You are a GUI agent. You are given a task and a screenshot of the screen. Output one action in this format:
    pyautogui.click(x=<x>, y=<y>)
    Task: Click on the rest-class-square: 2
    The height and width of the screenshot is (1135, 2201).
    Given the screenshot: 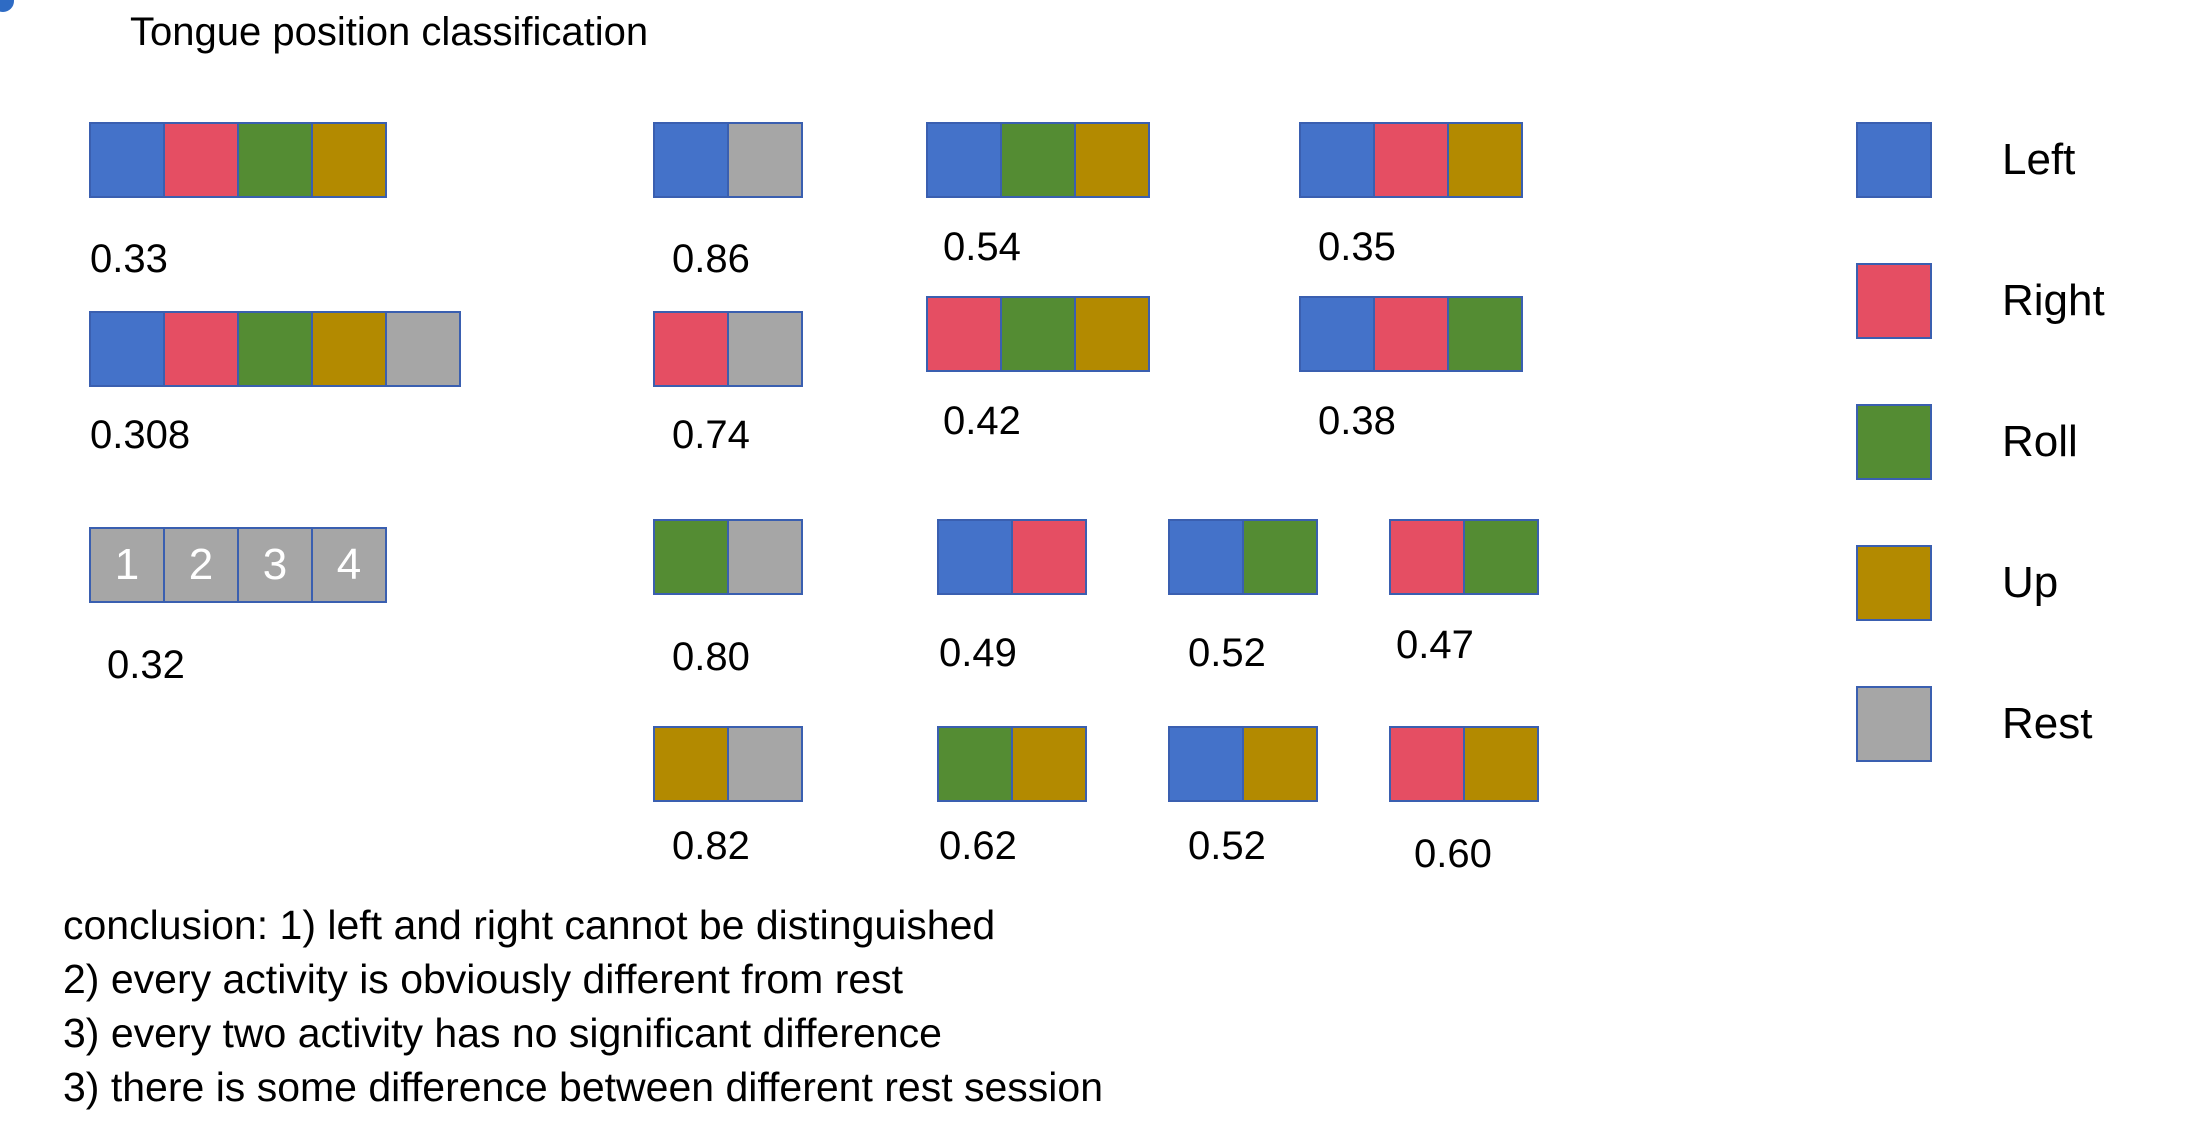 What is the action you would take?
    pyautogui.click(x=201, y=565)
    